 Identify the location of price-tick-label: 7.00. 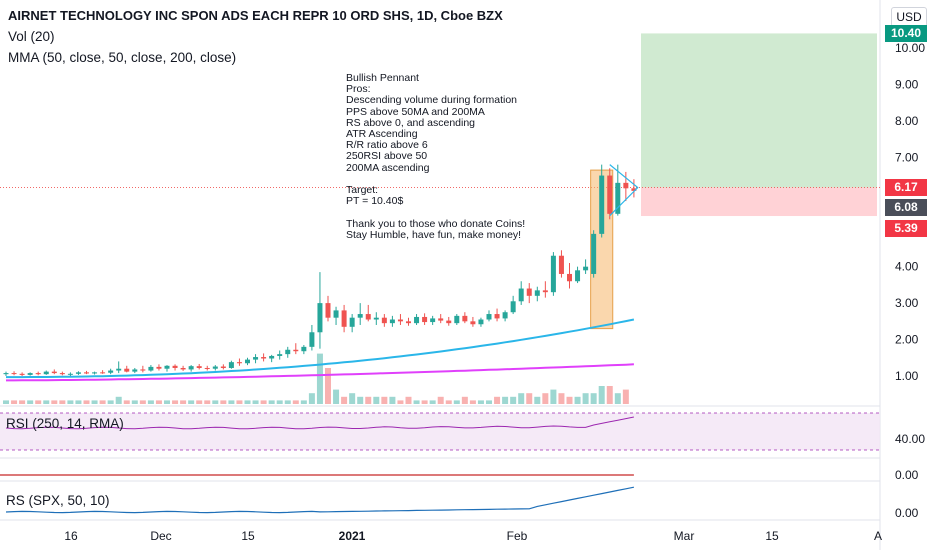
(907, 157).